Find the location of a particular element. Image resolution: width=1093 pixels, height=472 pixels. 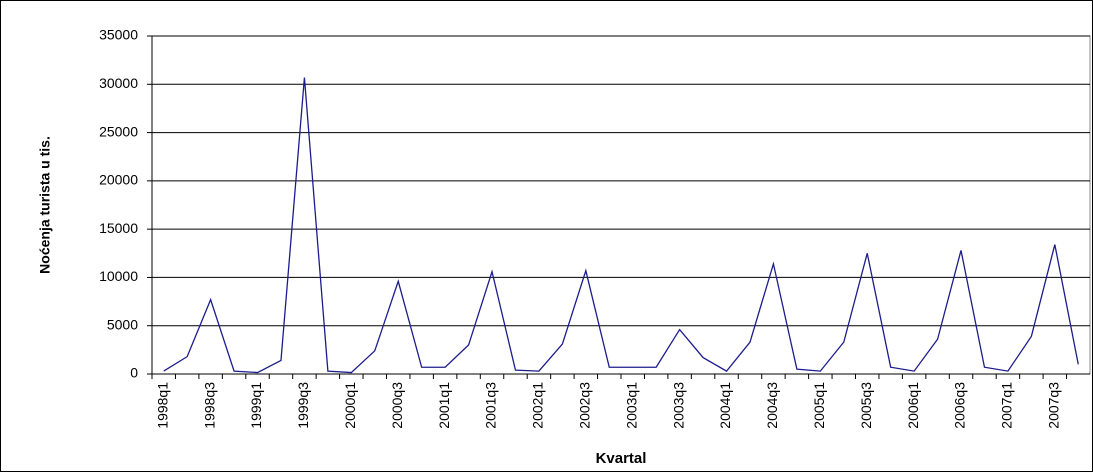

x-tick-label: 2004q3 is located at coordinates (772, 405).